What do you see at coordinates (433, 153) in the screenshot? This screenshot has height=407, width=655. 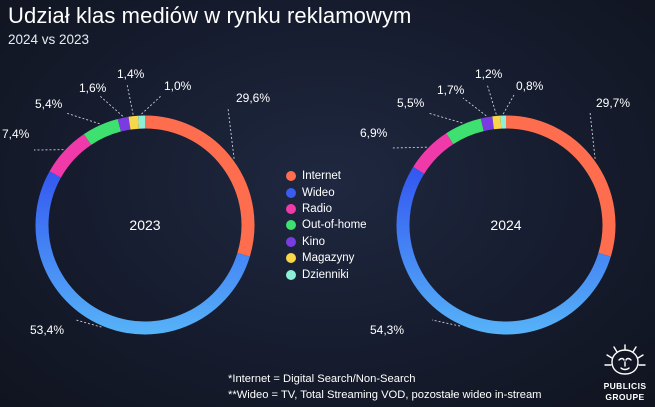 I see `slice-radio-2024` at bounding box center [433, 153].